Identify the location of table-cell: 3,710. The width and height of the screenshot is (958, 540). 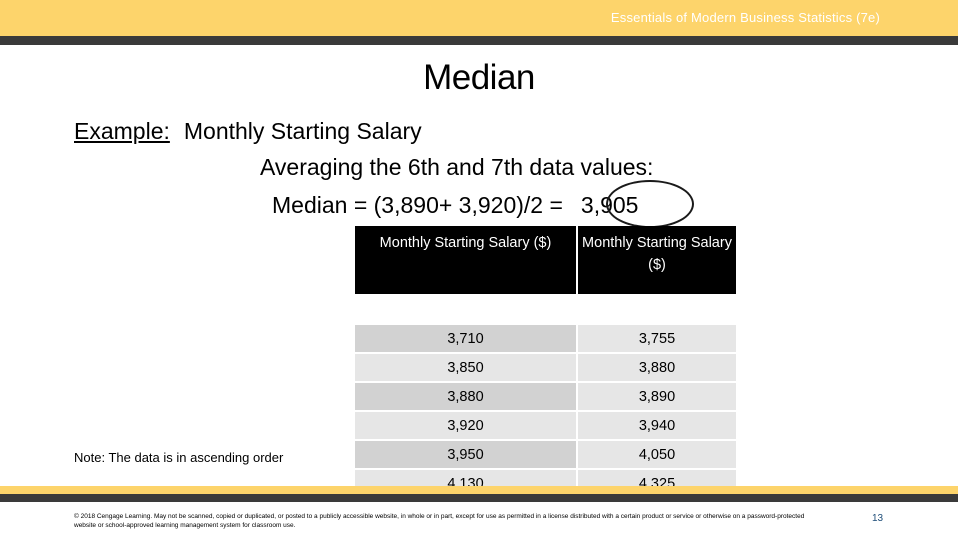
(465, 337).